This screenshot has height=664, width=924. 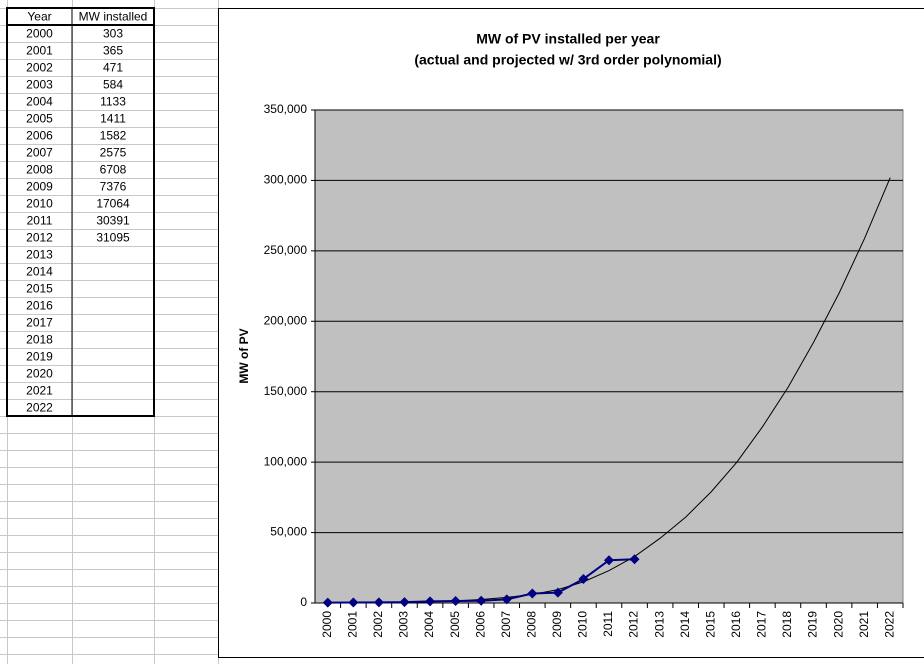 What do you see at coordinates (113, 153) in the screenshot?
I see `table-cell: 2575` at bounding box center [113, 153].